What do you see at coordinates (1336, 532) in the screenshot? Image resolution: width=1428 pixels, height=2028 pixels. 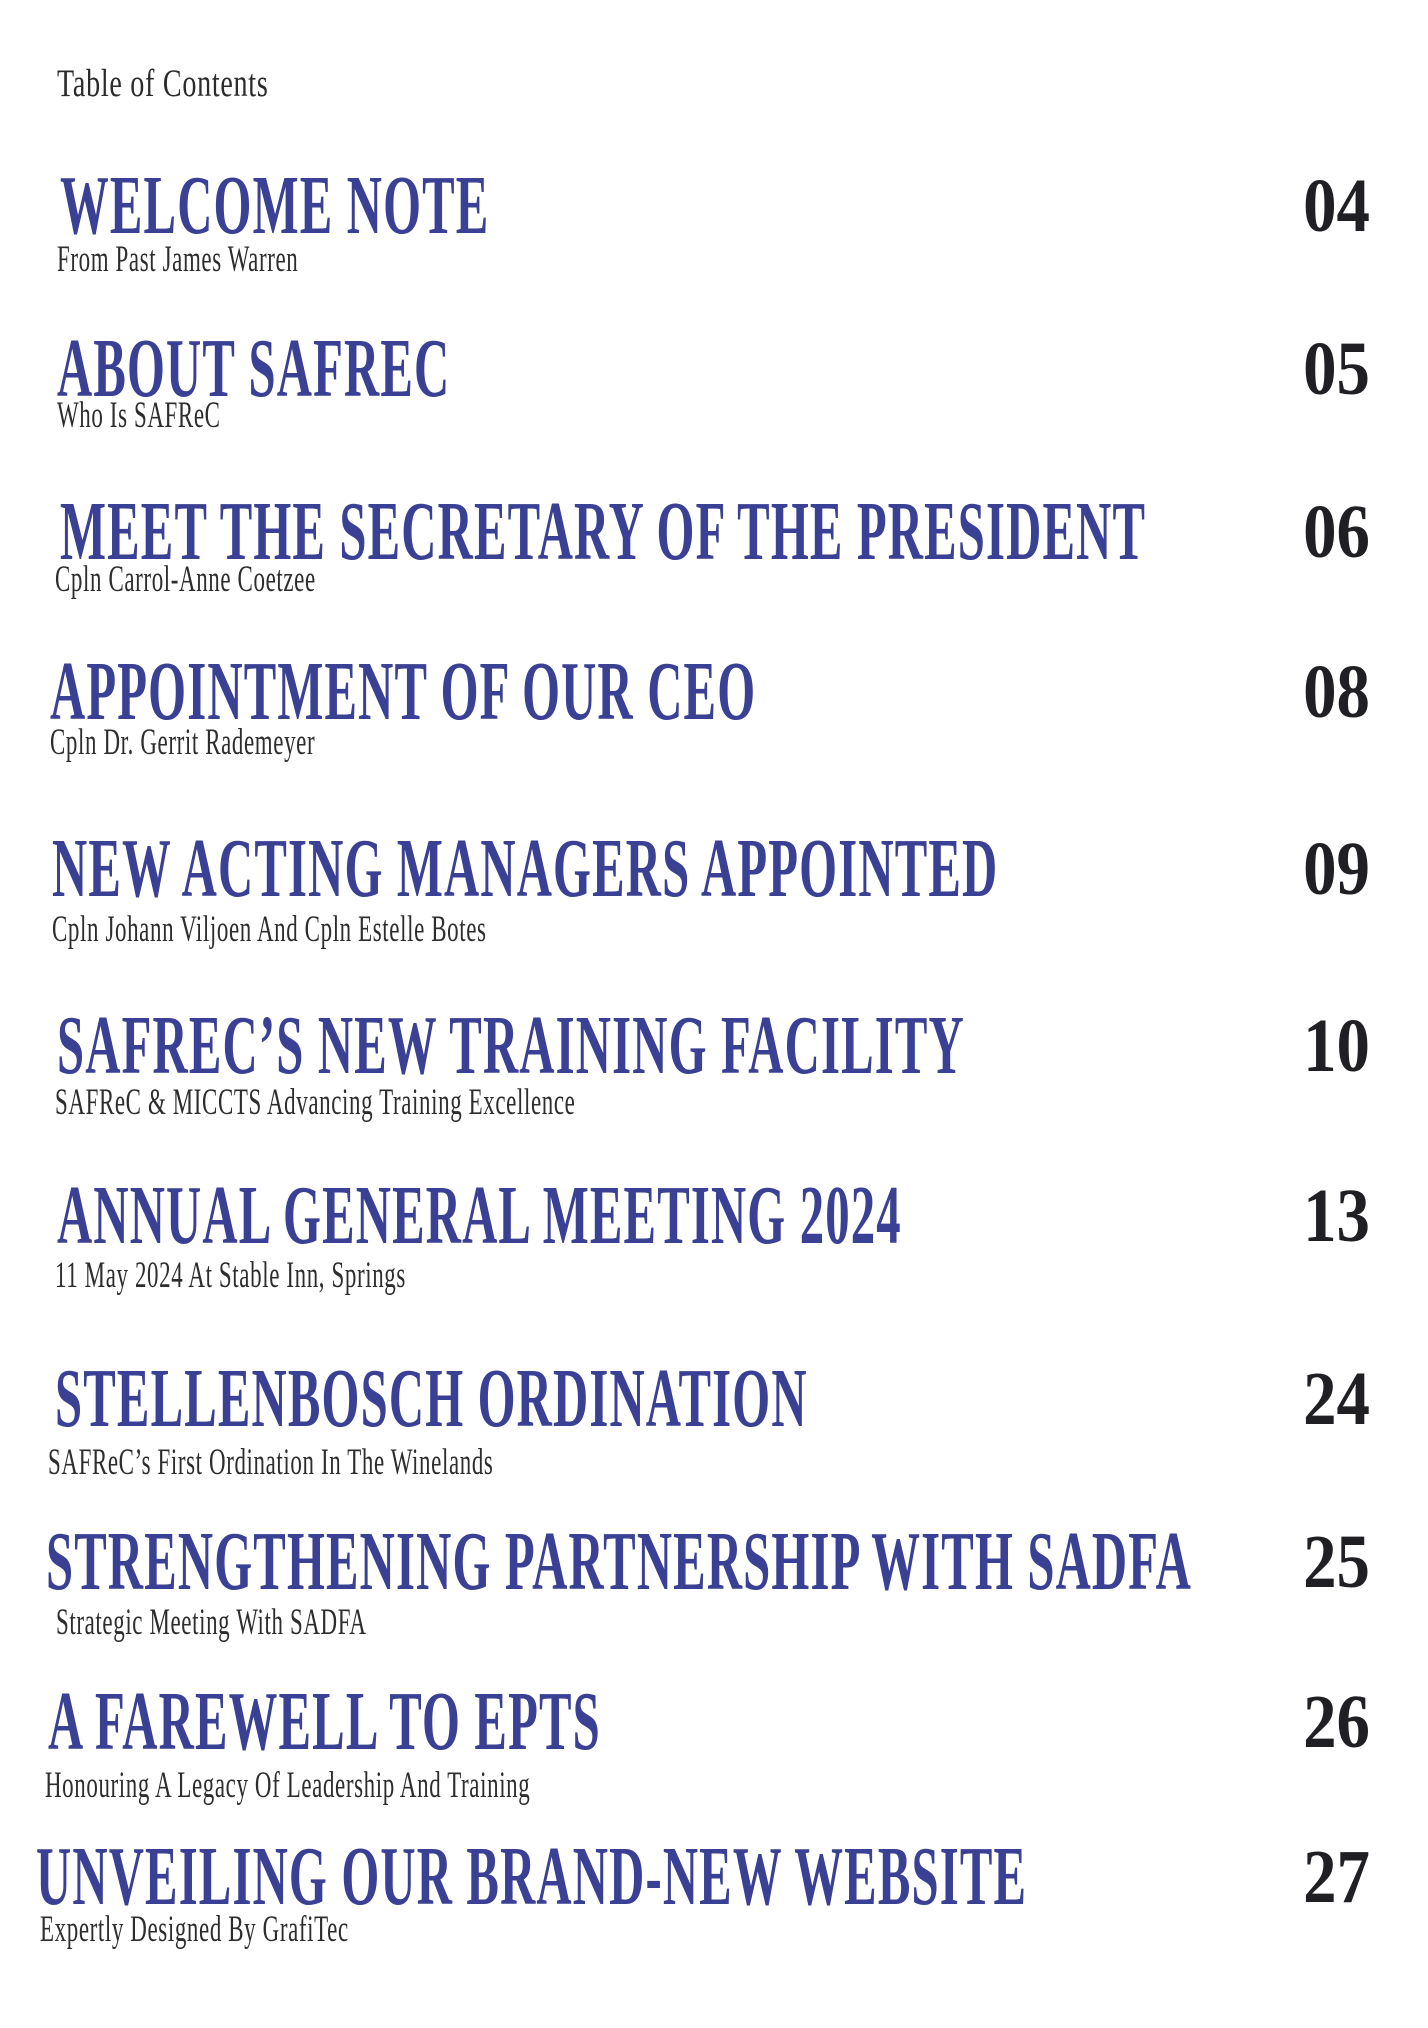 I see `toc-page-number: 06` at bounding box center [1336, 532].